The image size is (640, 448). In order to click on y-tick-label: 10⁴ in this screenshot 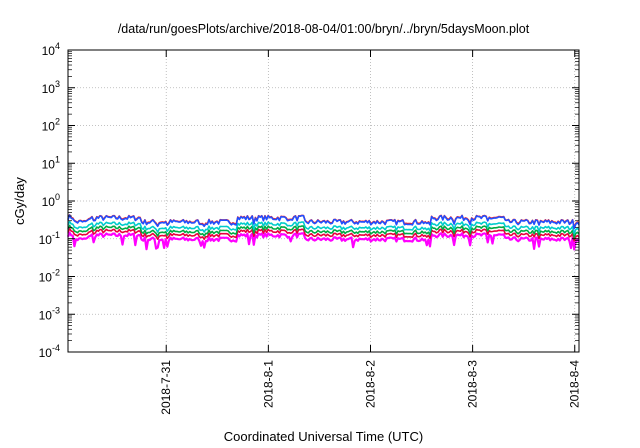, I will do `click(51, 49)`.